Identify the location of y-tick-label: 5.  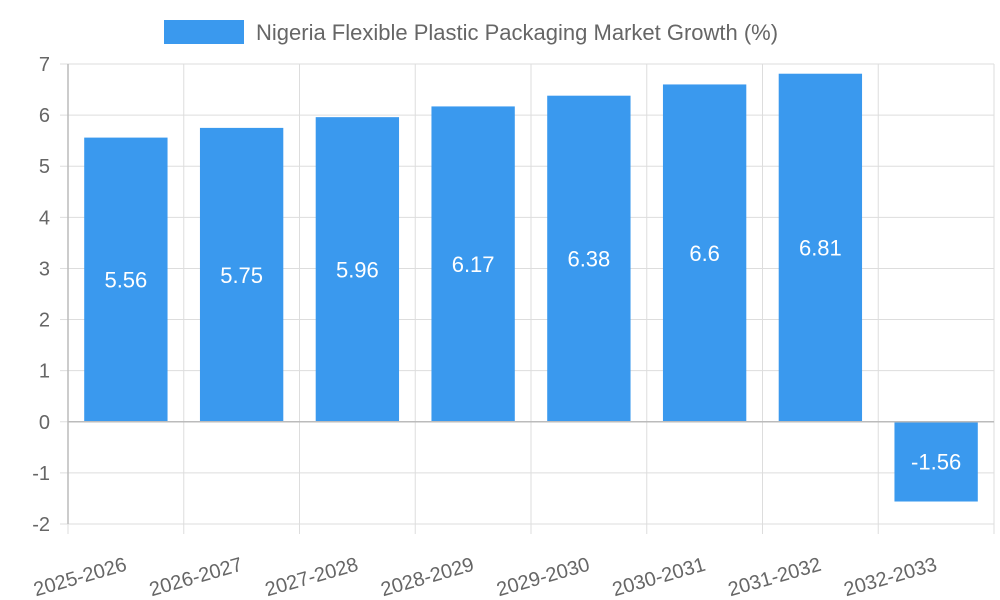
(44, 167).